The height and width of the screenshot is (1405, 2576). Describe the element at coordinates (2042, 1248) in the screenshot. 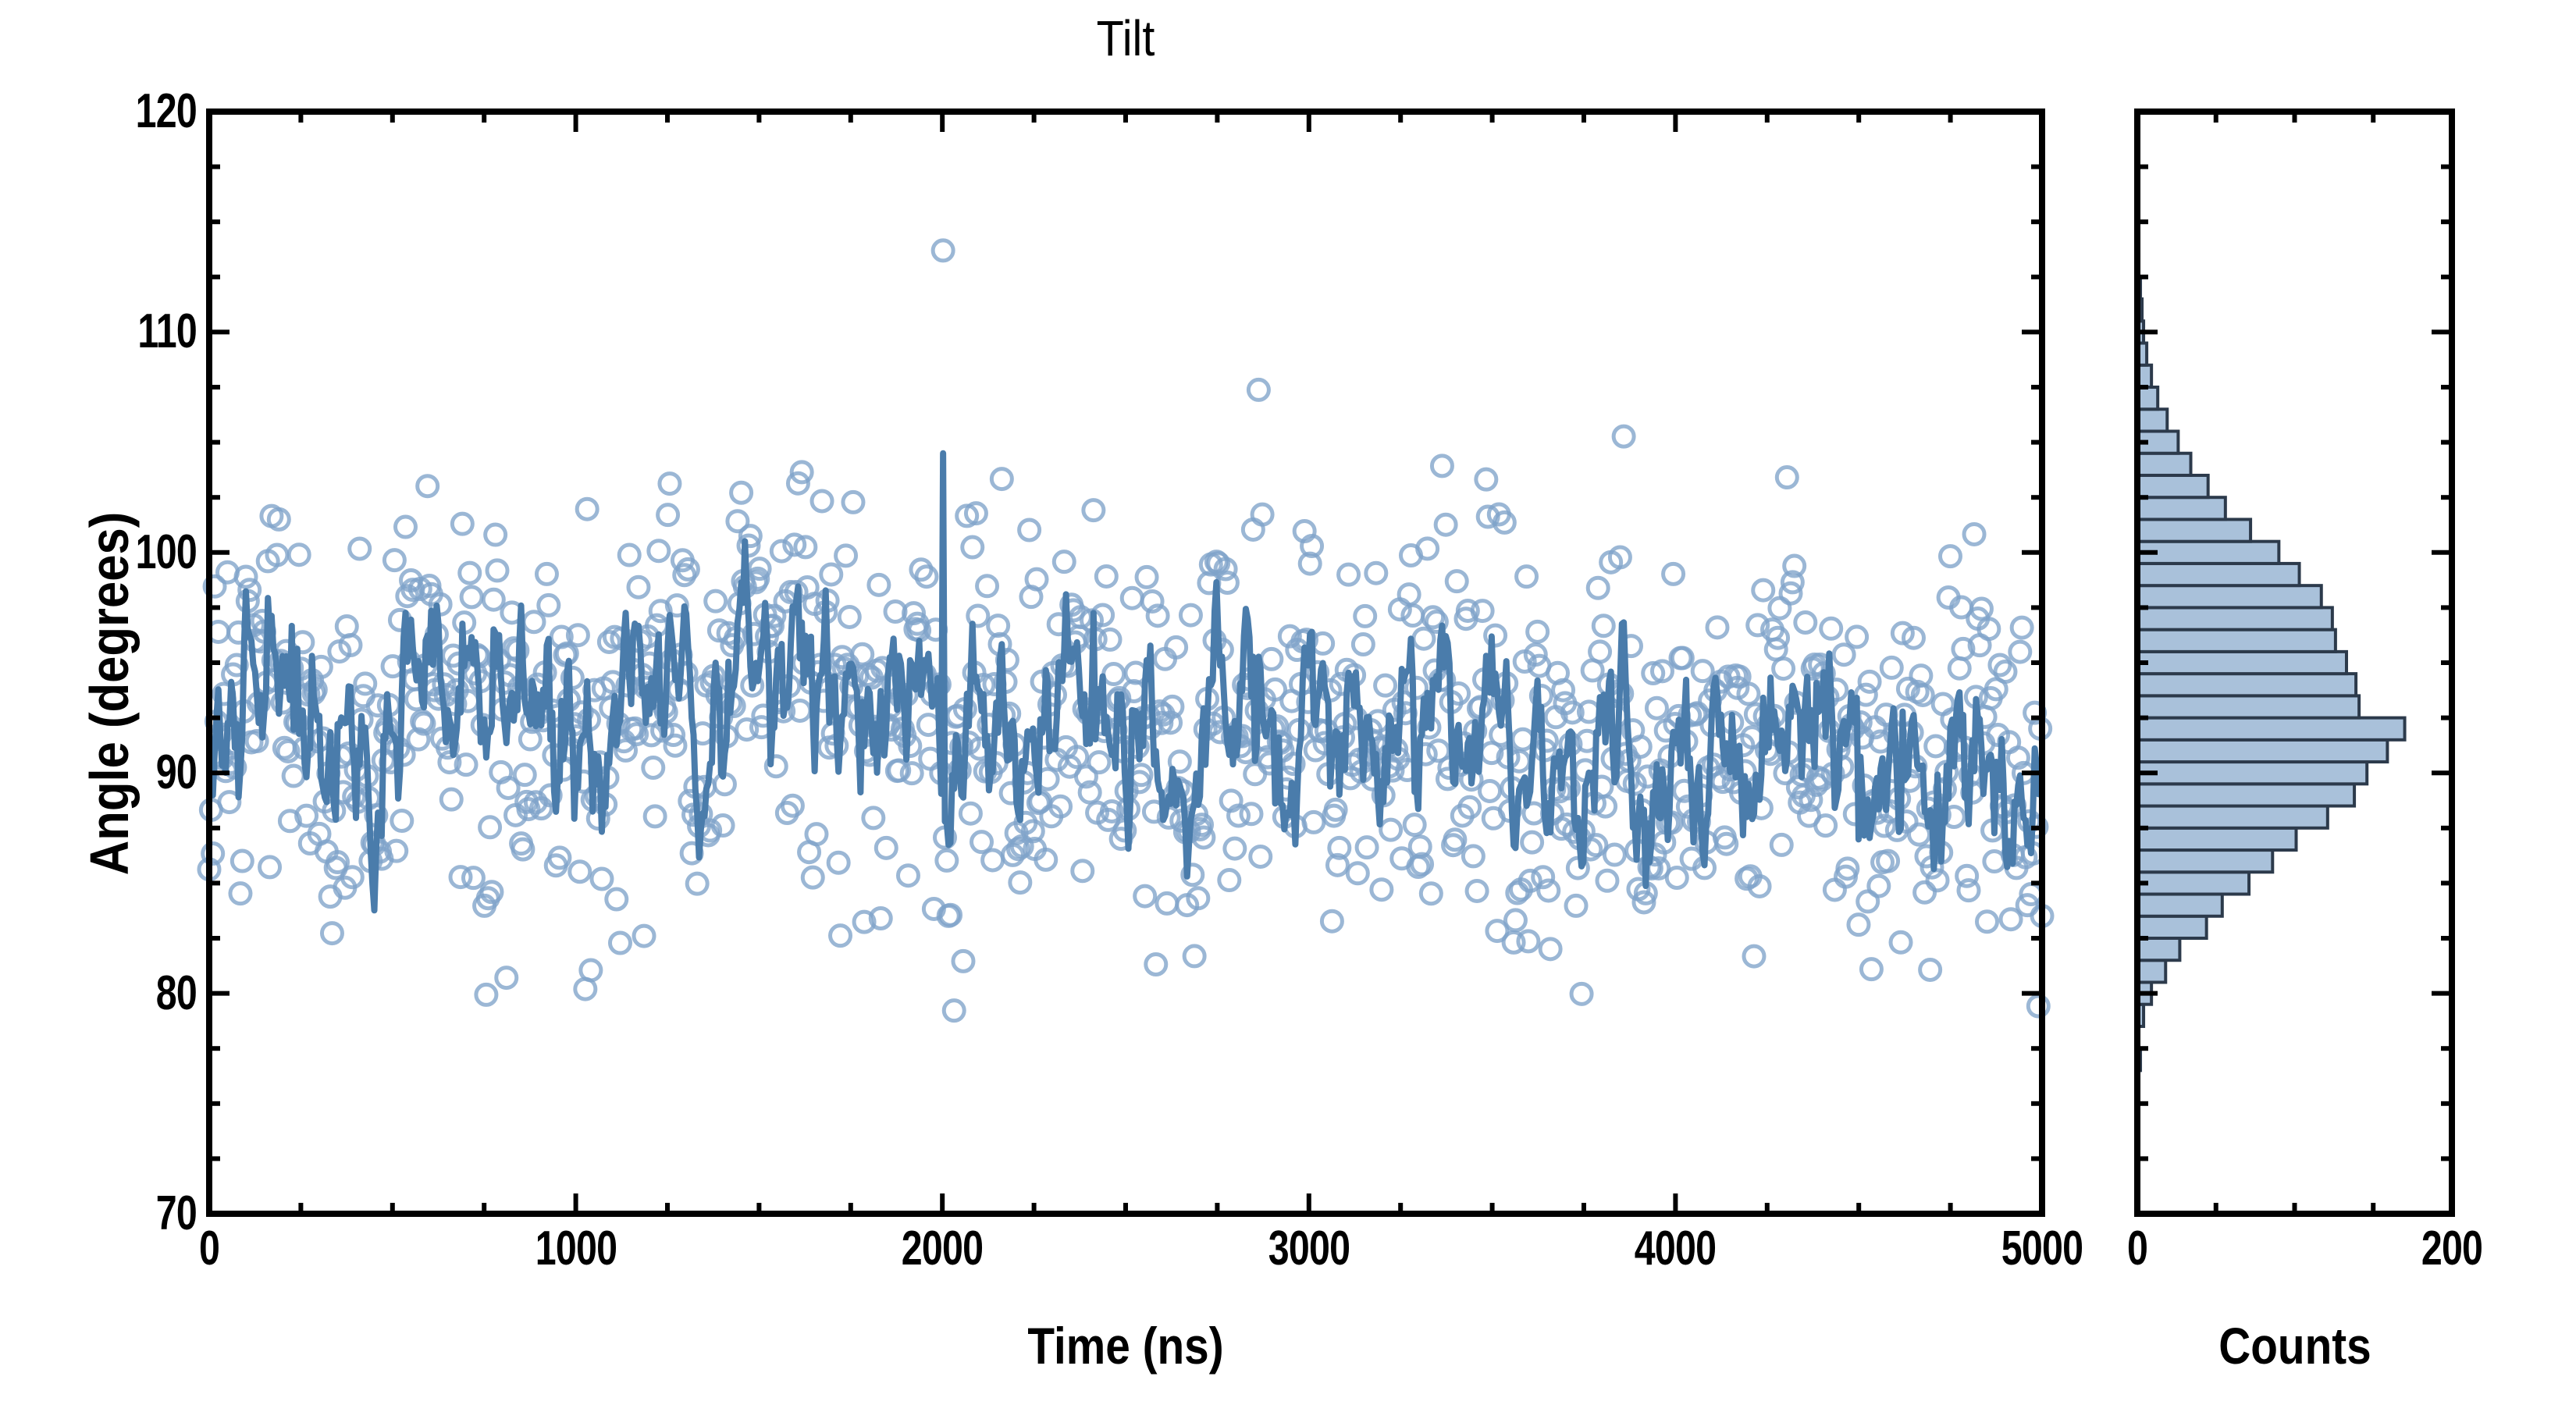

I see `x-tick-label: 5000` at that location.